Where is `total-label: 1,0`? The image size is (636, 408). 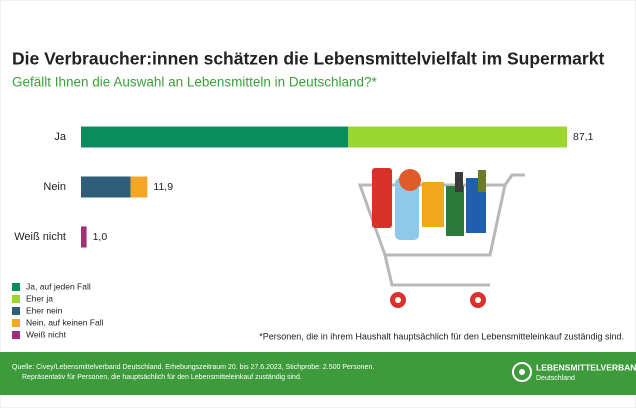
total-label: 1,0 is located at coordinates (100, 237).